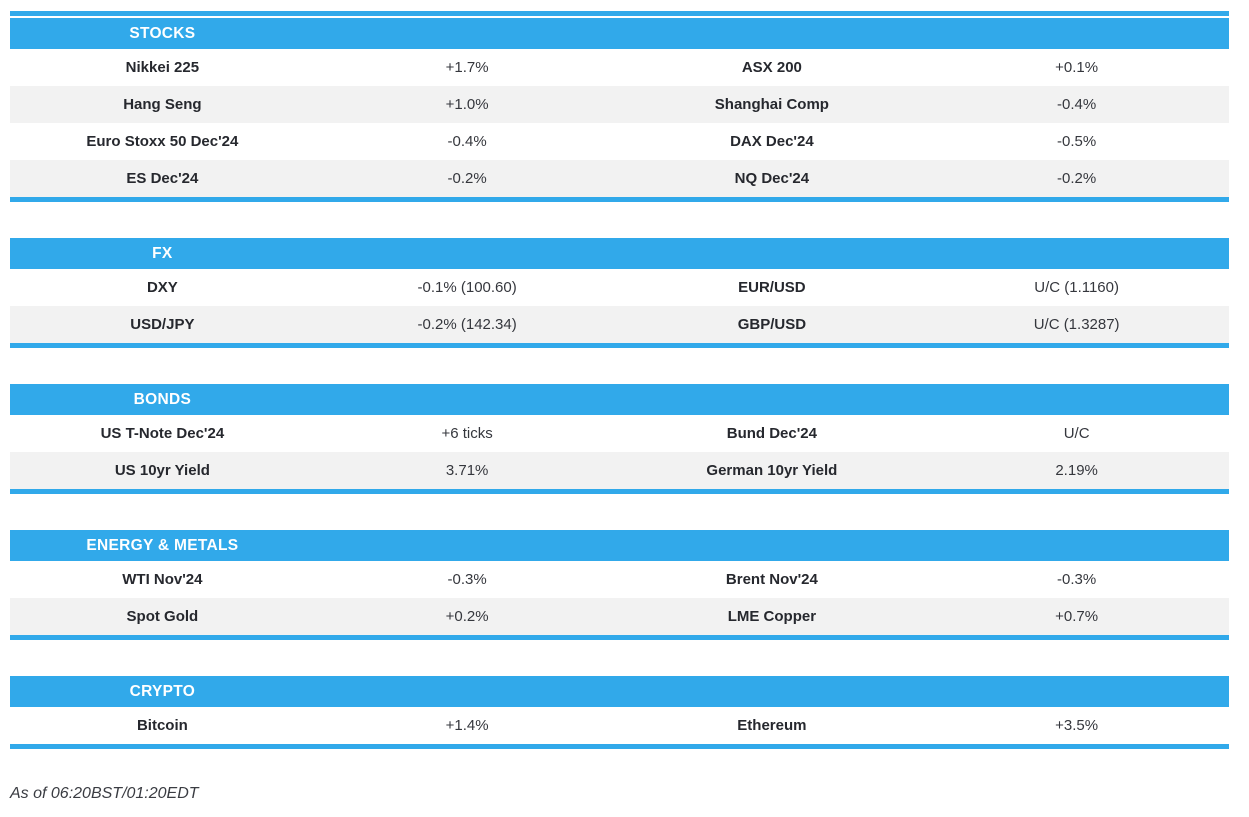 The height and width of the screenshot is (817, 1249). I want to click on instrument-name: Brent Nov'24, so click(771, 579).